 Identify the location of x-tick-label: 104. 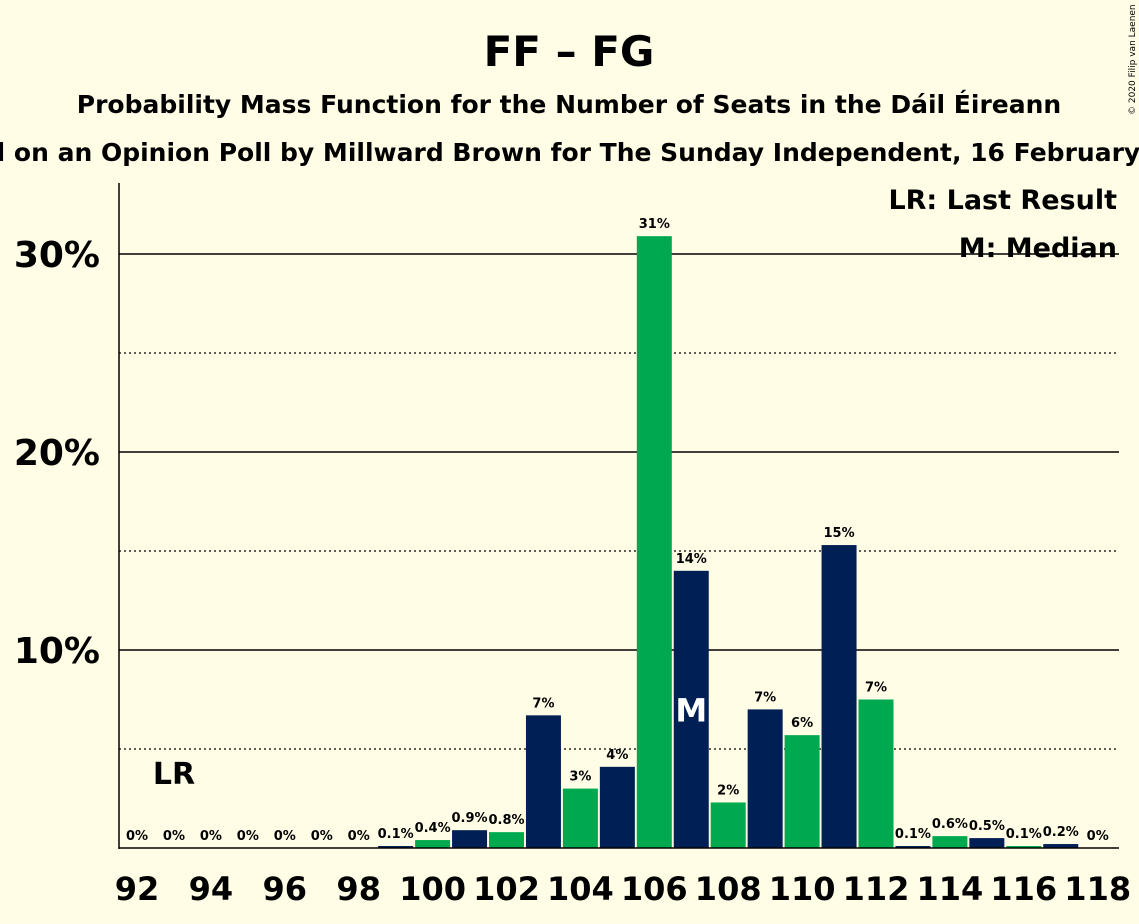
(580, 889).